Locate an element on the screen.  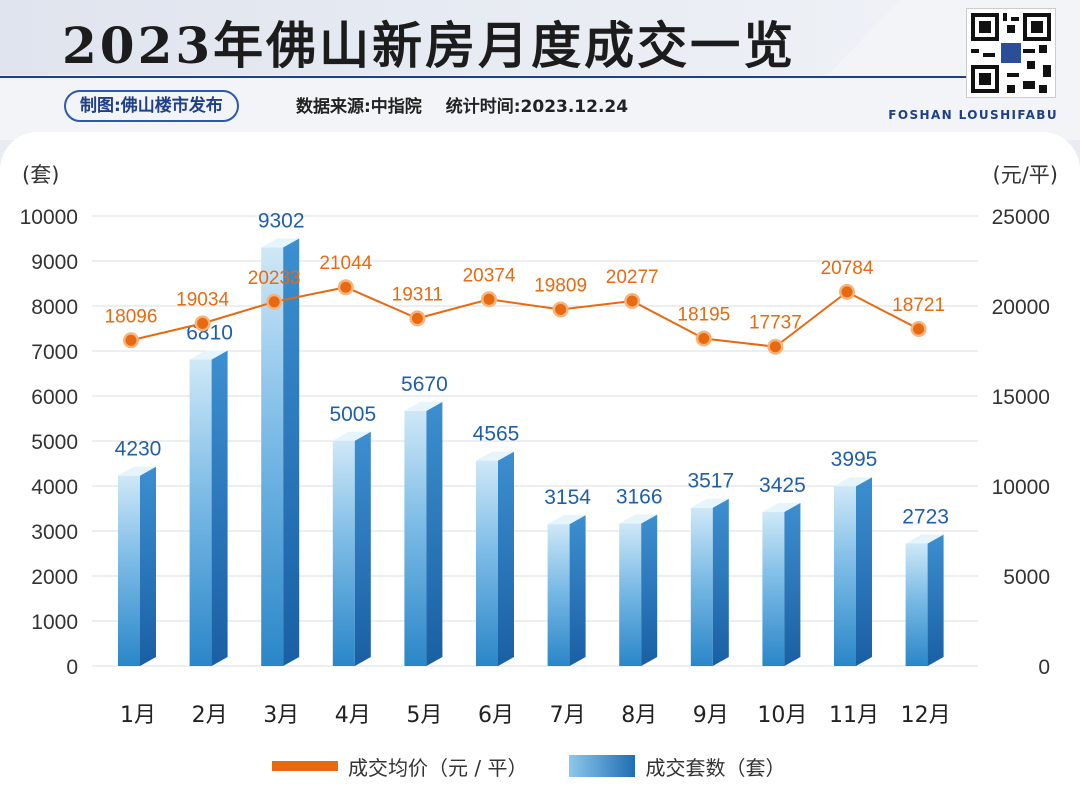
y-tick-label: 10000 is located at coordinates (49, 217).